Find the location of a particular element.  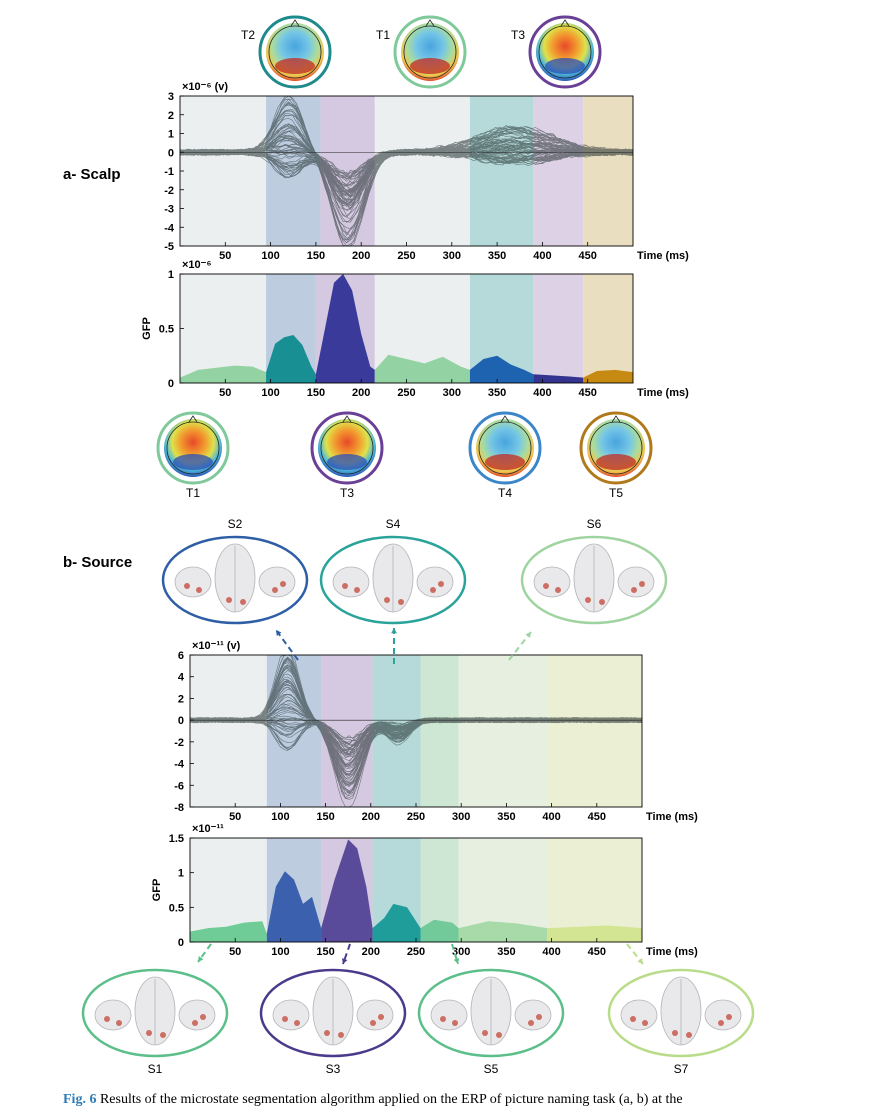

source-label: S5 is located at coordinates (491, 1069).